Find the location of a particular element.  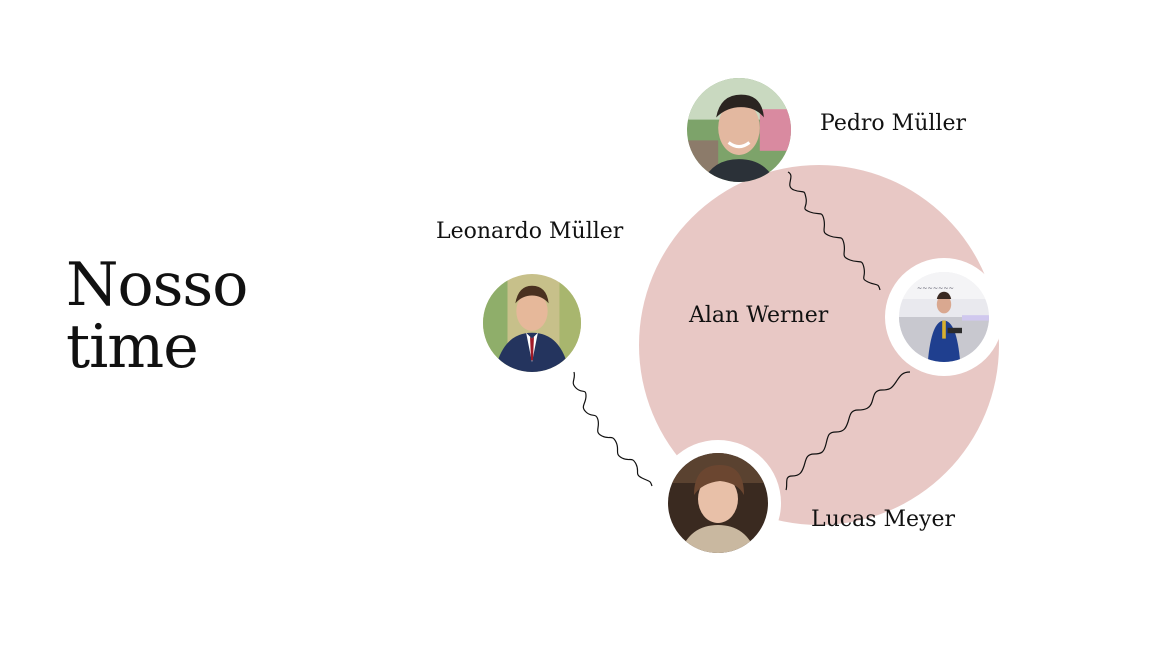

person-photo-icon: ~~~~~~~ is located at coordinates (944, 317).